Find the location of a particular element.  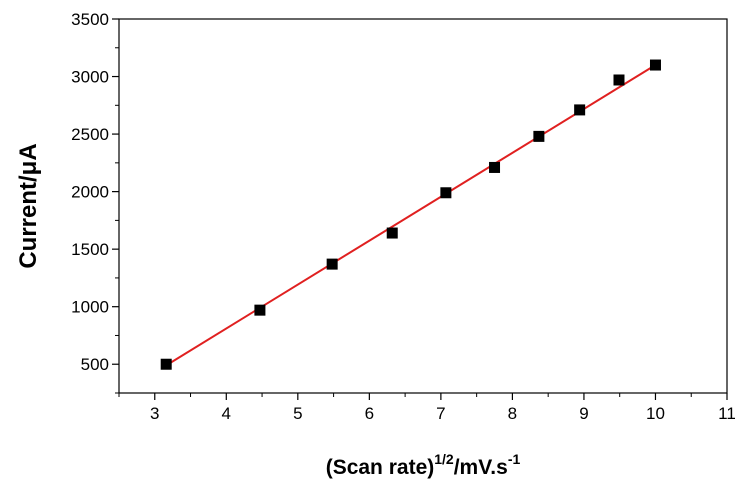

x-axis-label: (Scan rate)1/2/mV.s-1 is located at coordinates (423, 465).